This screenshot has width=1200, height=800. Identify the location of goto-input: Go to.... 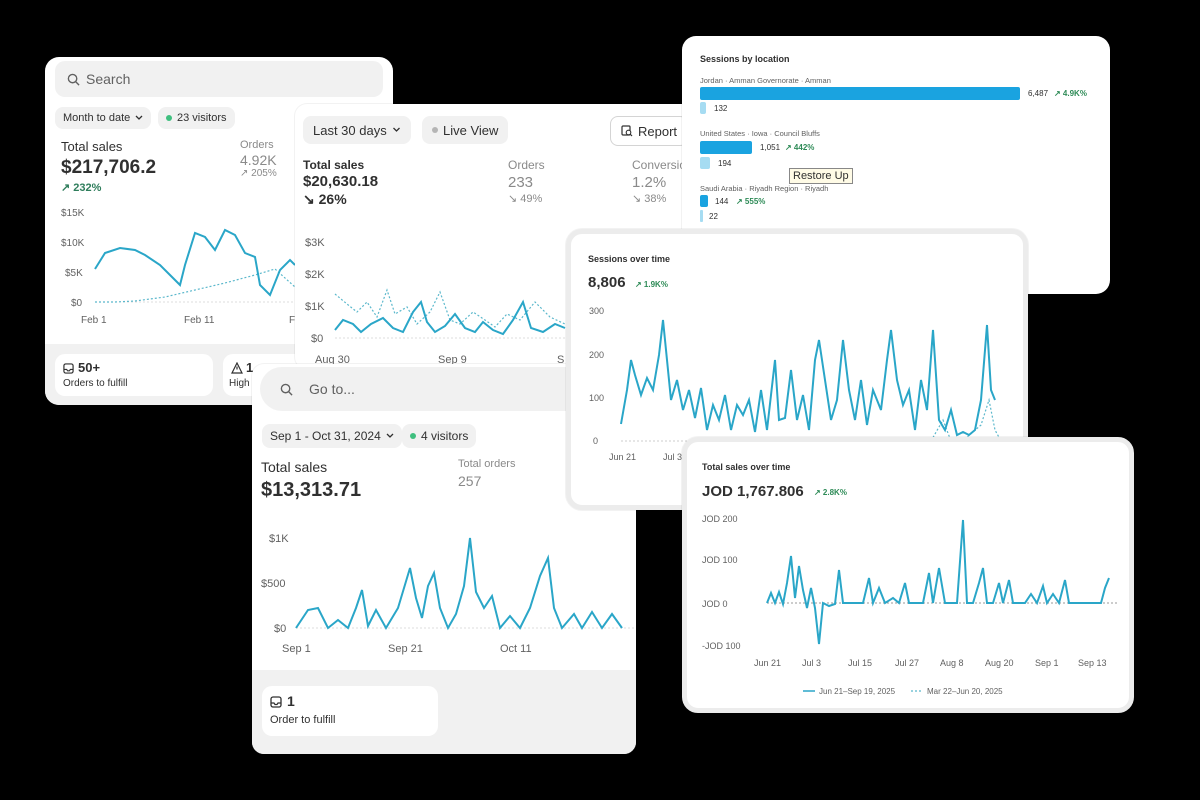
(332, 389).